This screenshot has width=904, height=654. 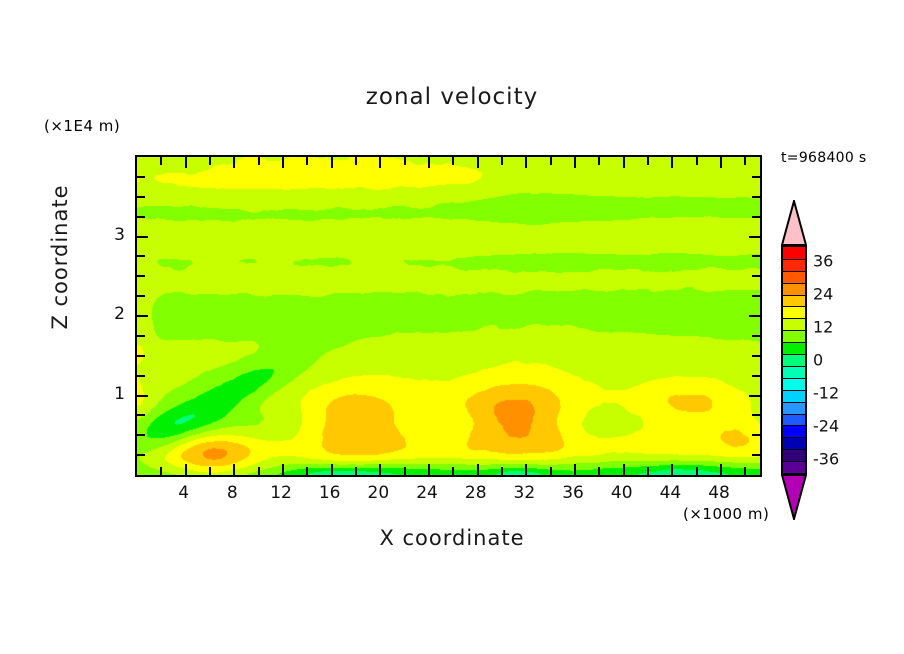 I want to click on x-axis-unit-label: (×1000 m), so click(x=726, y=514).